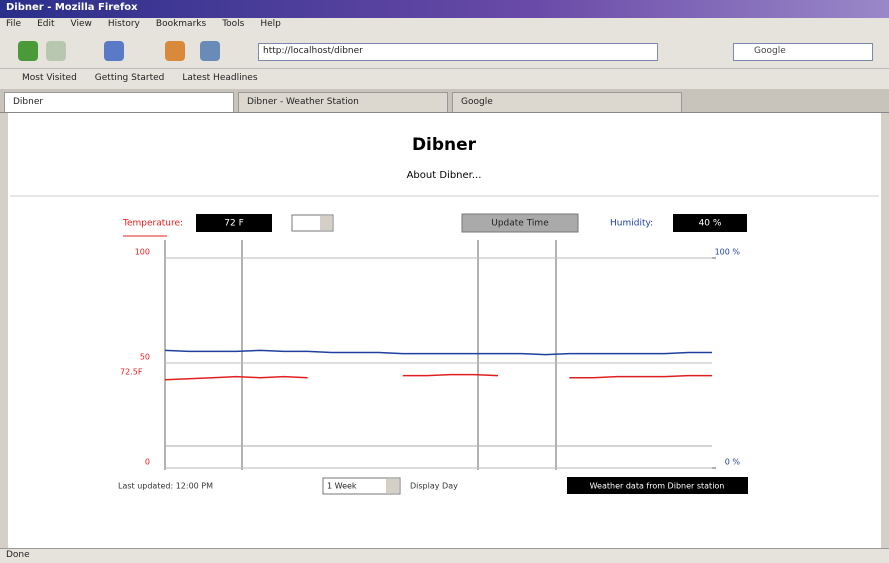 The height and width of the screenshot is (563, 889). What do you see at coordinates (181, 24) in the screenshot?
I see `menu-item: Bookmarks` at bounding box center [181, 24].